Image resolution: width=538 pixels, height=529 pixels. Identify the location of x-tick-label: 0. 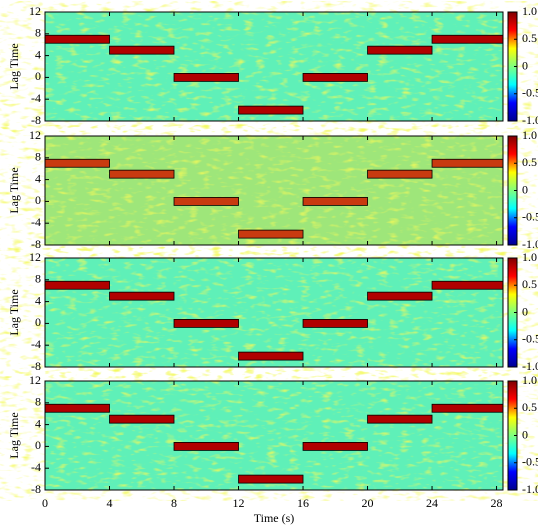
(45, 503).